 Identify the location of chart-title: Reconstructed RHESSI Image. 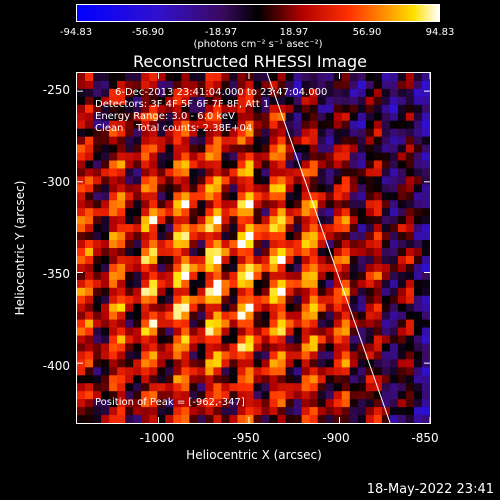
(250, 61).